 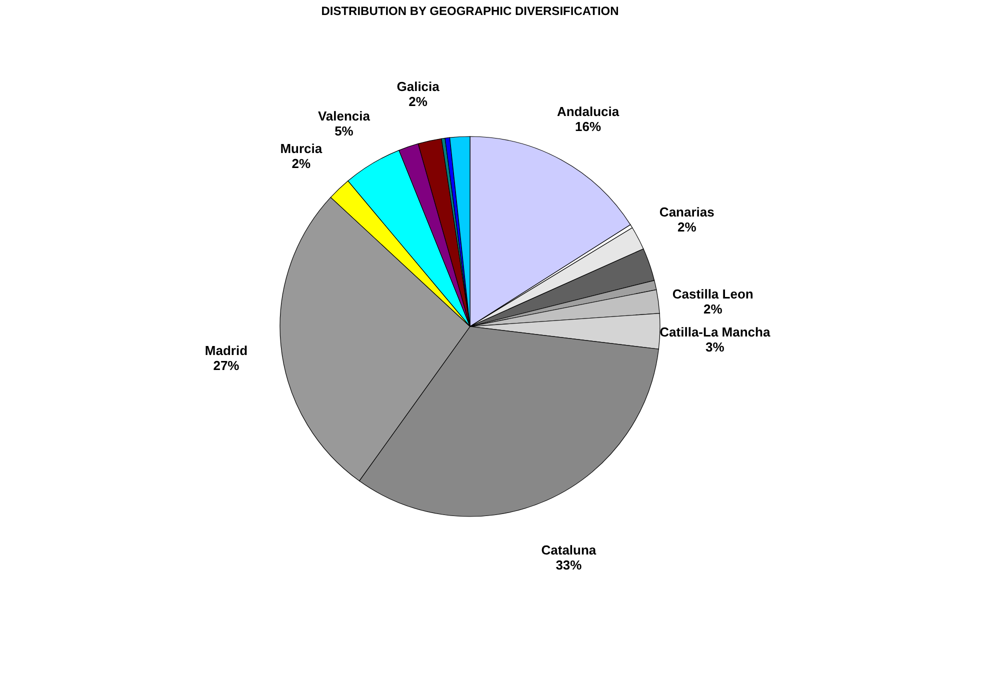 I want to click on slice-label: Galicia, so click(x=418, y=86).